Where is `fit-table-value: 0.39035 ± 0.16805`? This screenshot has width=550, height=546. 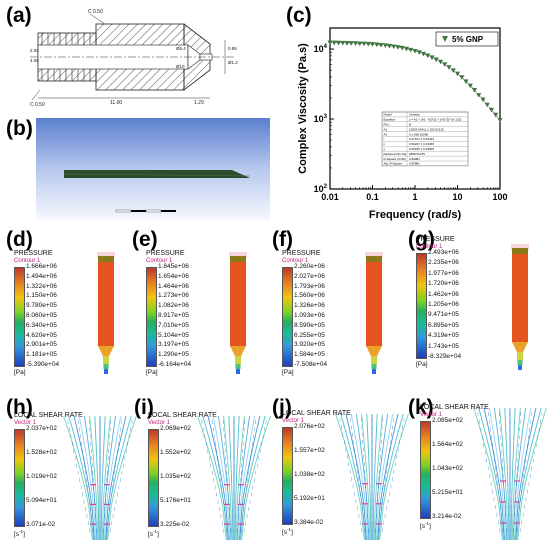 fit-table-value: 0.39035 ± 0.16805 is located at coordinates (421, 149).